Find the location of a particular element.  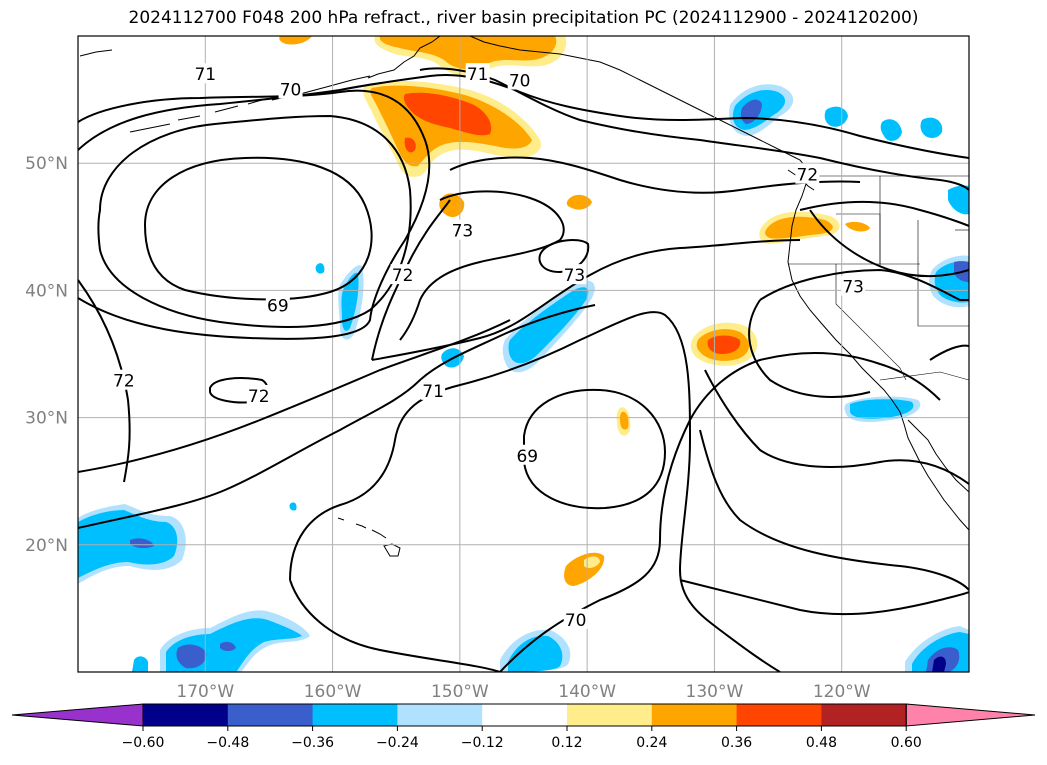

colorbar-tick-label: −0.12 is located at coordinates (482, 743).